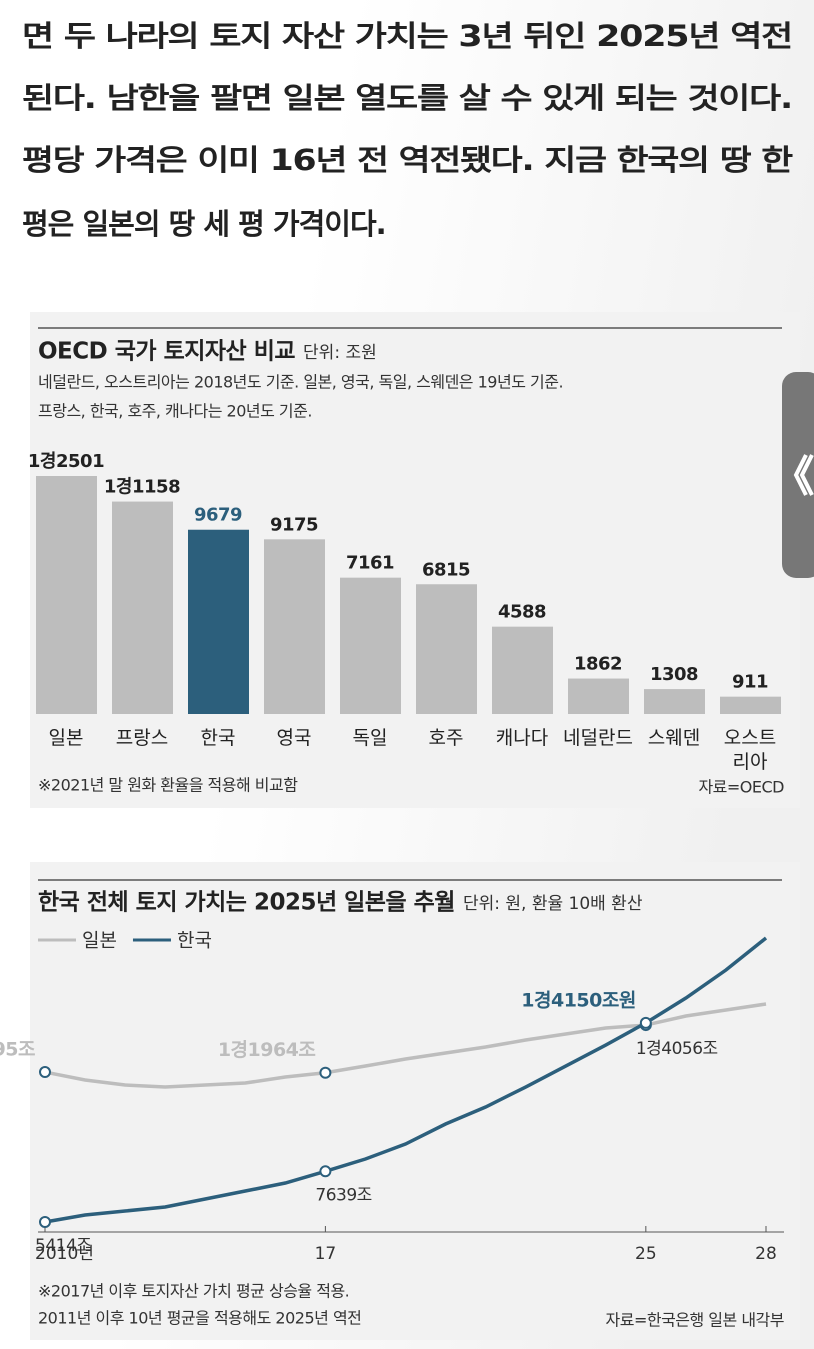  I want to click on x-tick-label-text: 호주, so click(446, 738).